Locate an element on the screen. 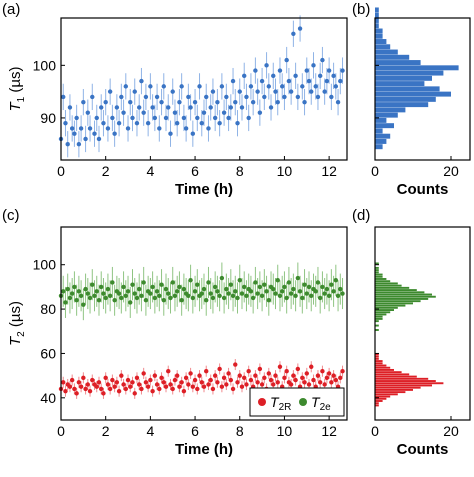 This screenshot has width=474, height=477. panel-b-histogram: 0 20 Counts (b) is located at coordinates (411, 99).